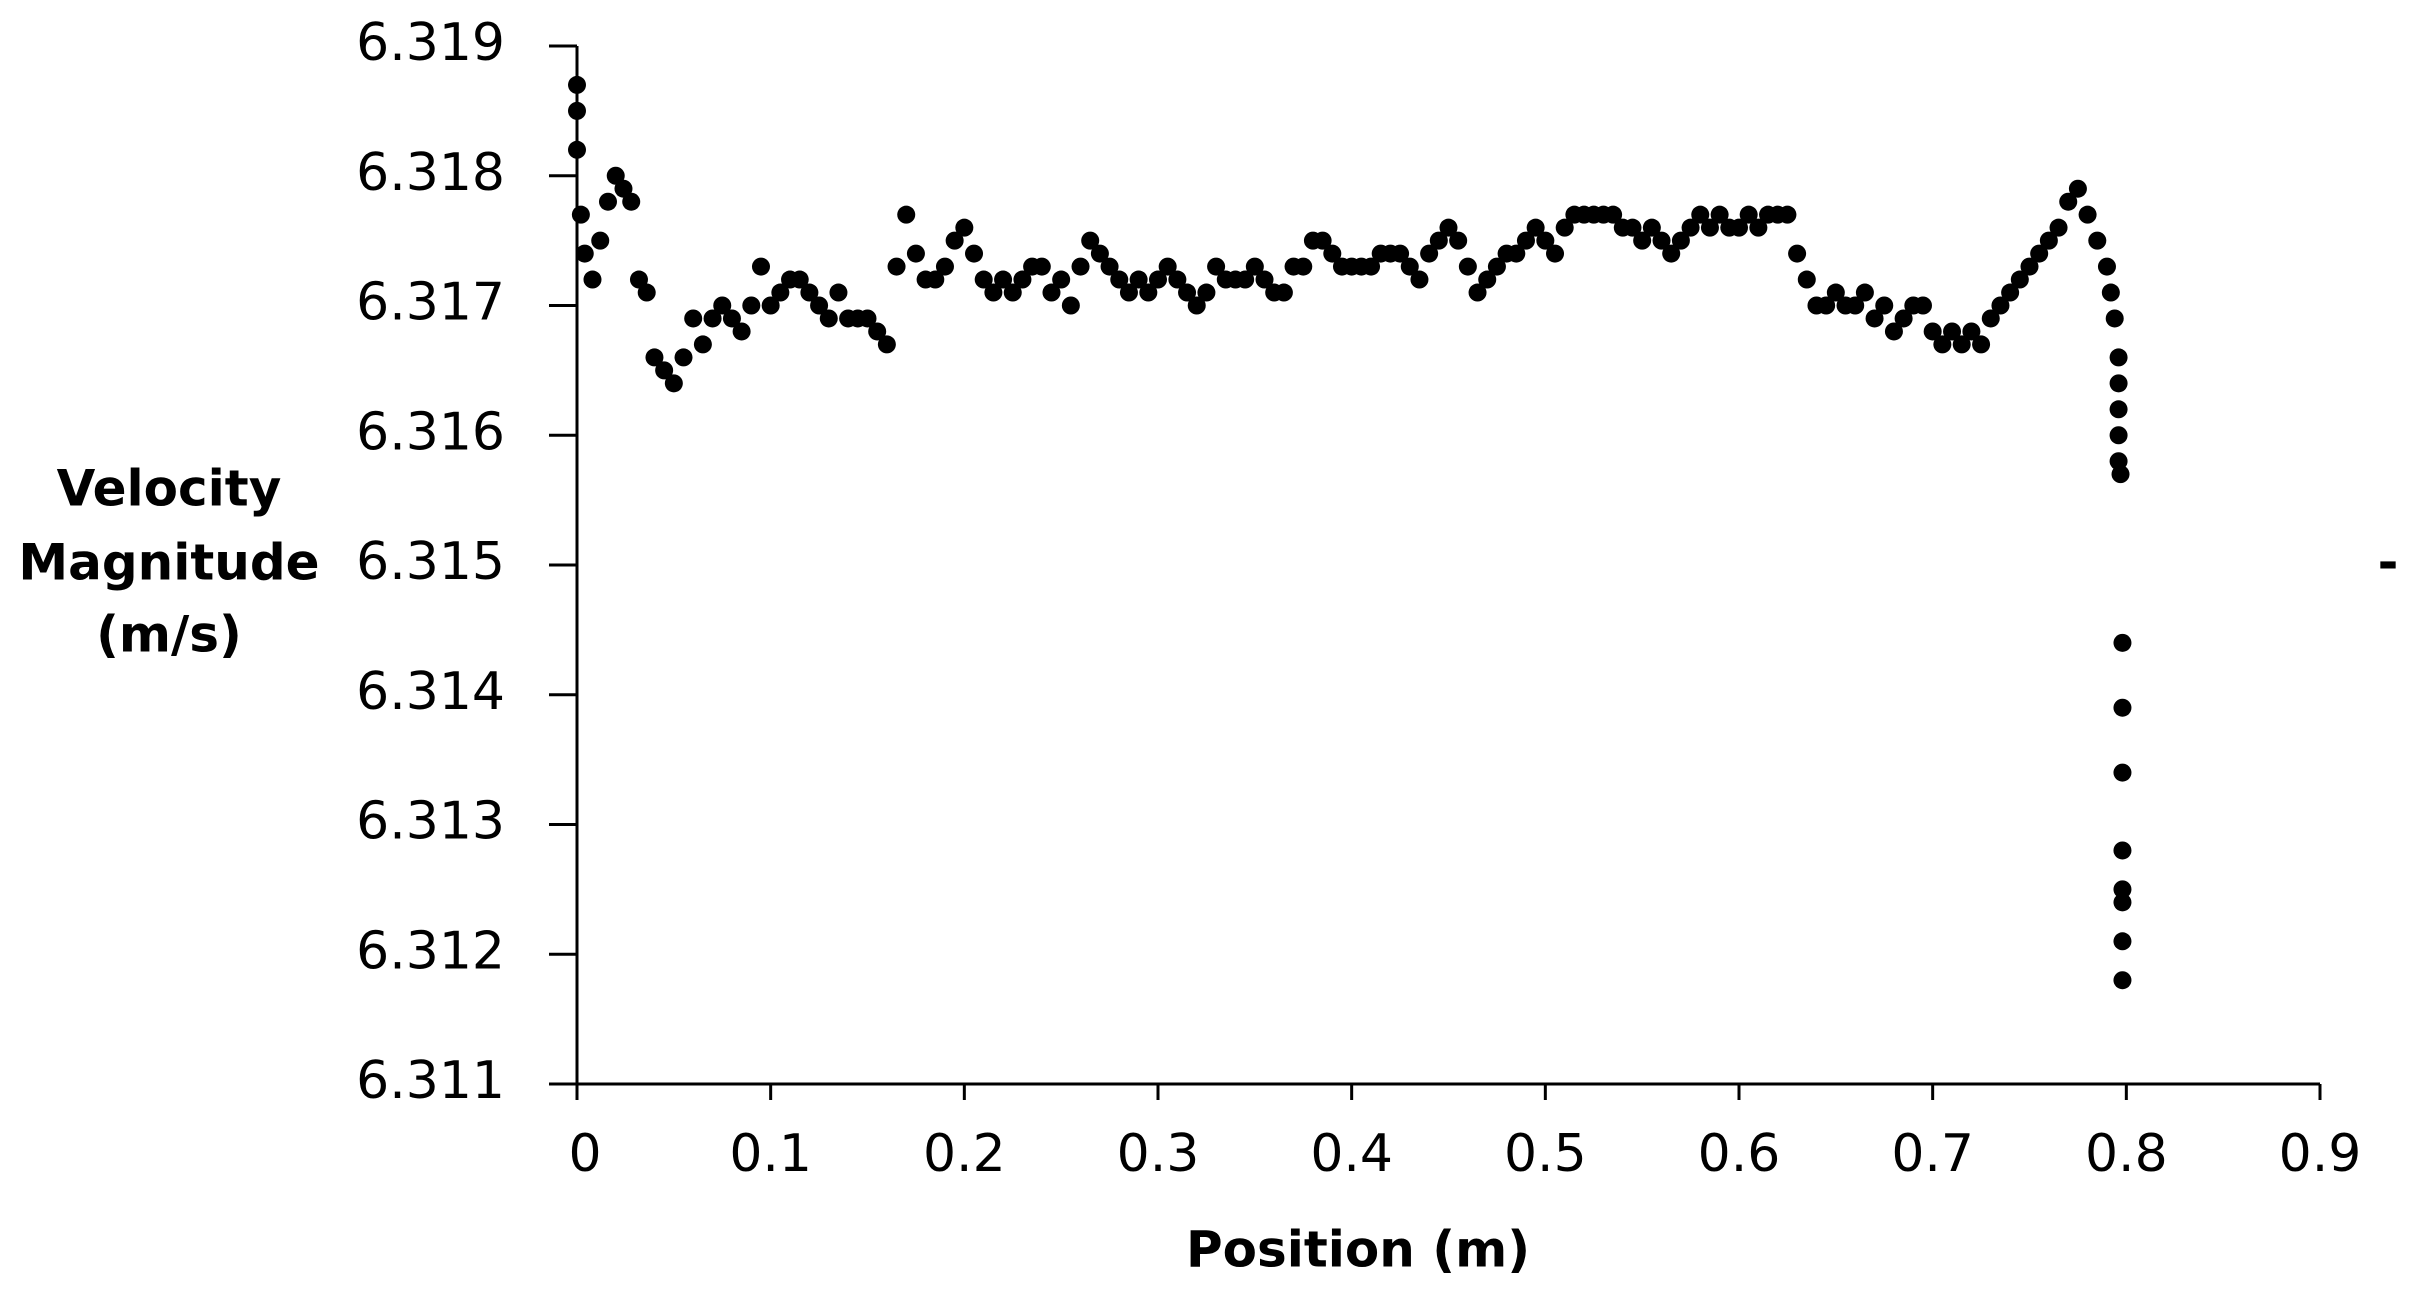 The width and height of the screenshot is (2411, 1299). I want to click on x-tick-label: 0.5, so click(1545, 1154).